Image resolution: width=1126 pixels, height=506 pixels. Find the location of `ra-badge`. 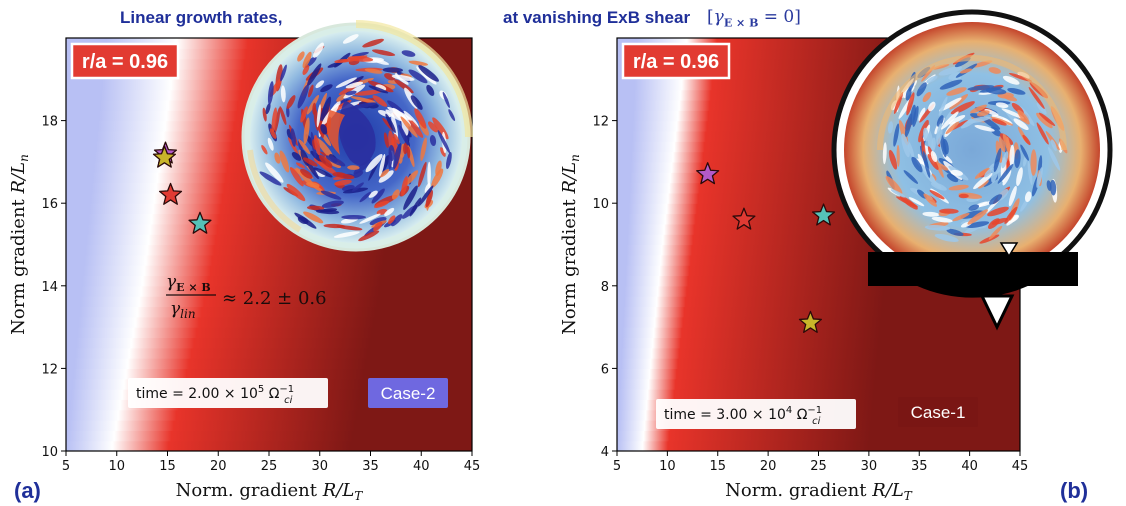

ra-badge is located at coordinates (676, 61).